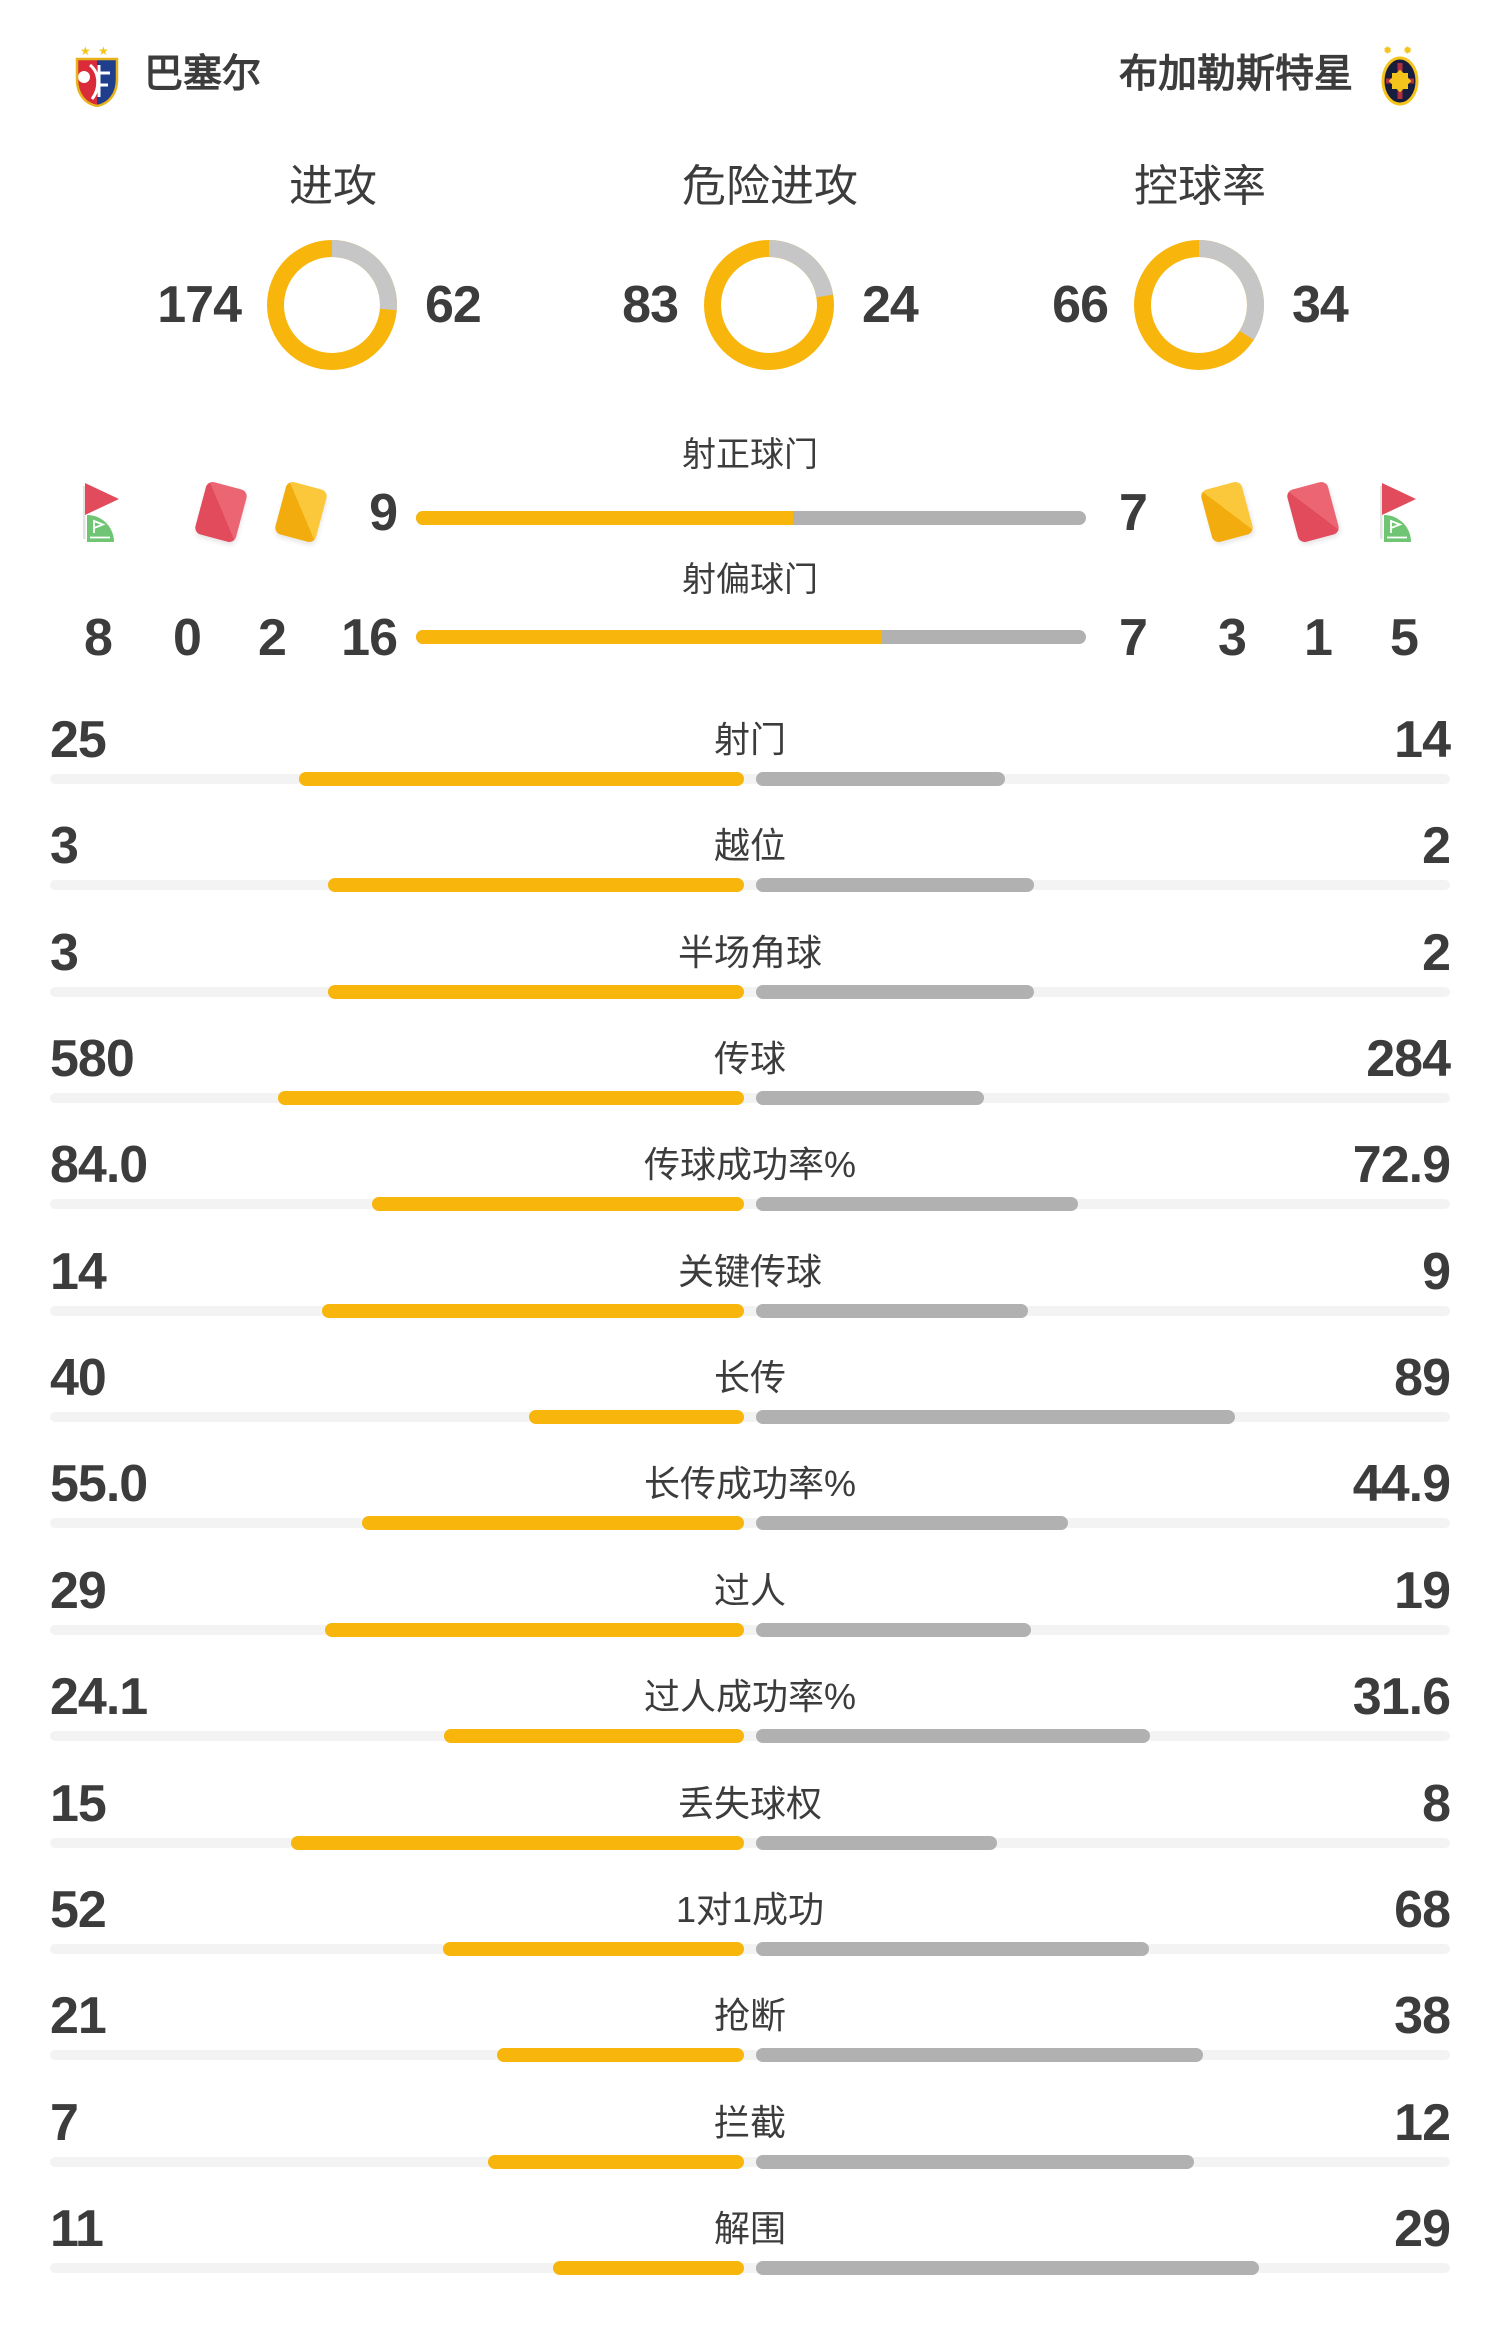 The height and width of the screenshot is (2350, 1500). What do you see at coordinates (750, 580) in the screenshot?
I see `shots-off-target-title: 射偏球门` at bounding box center [750, 580].